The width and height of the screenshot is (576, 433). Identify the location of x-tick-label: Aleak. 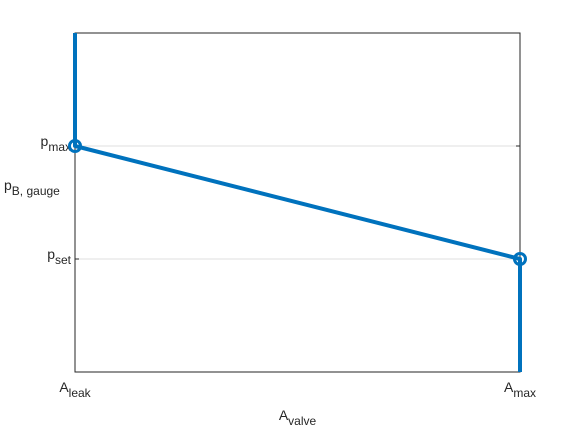
(75, 389).